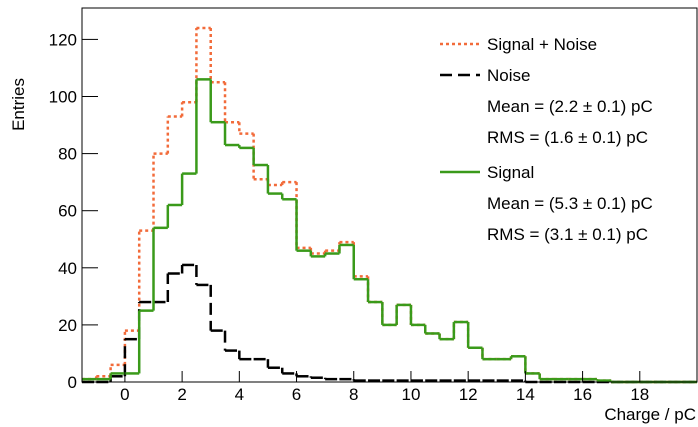  I want to click on x-tick-label: 16, so click(582, 394).